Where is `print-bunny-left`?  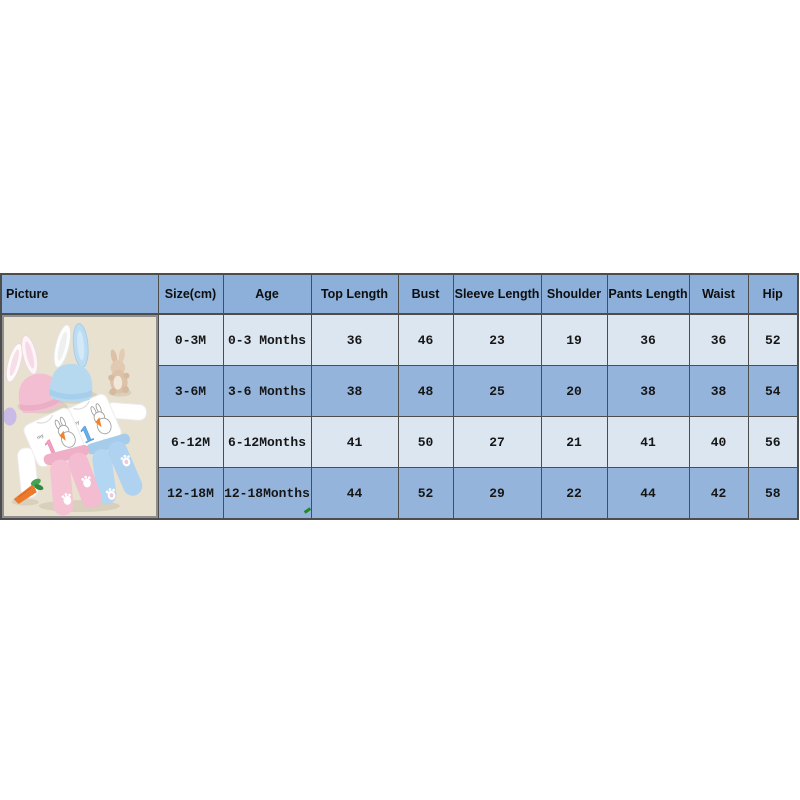
print-bunny-left is located at coordinates (65, 432).